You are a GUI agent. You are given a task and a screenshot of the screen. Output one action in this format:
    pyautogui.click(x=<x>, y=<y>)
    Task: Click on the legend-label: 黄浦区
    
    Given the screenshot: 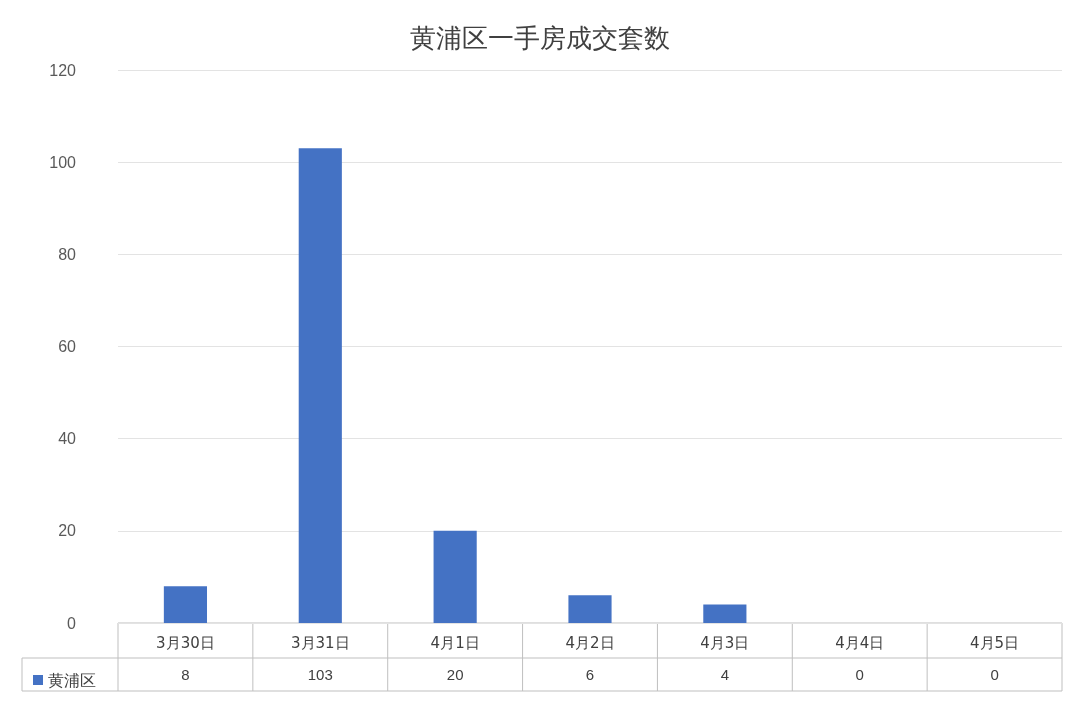 What is the action you would take?
    pyautogui.click(x=72, y=680)
    